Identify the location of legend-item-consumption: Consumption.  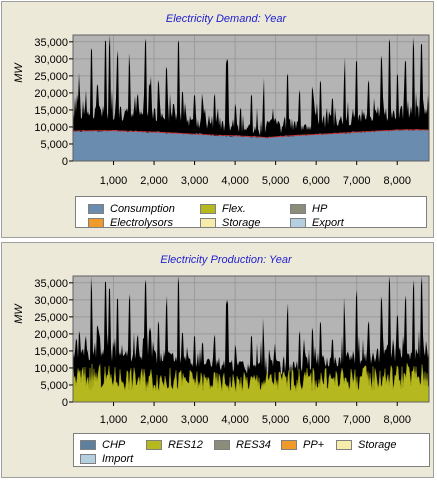
(131, 209).